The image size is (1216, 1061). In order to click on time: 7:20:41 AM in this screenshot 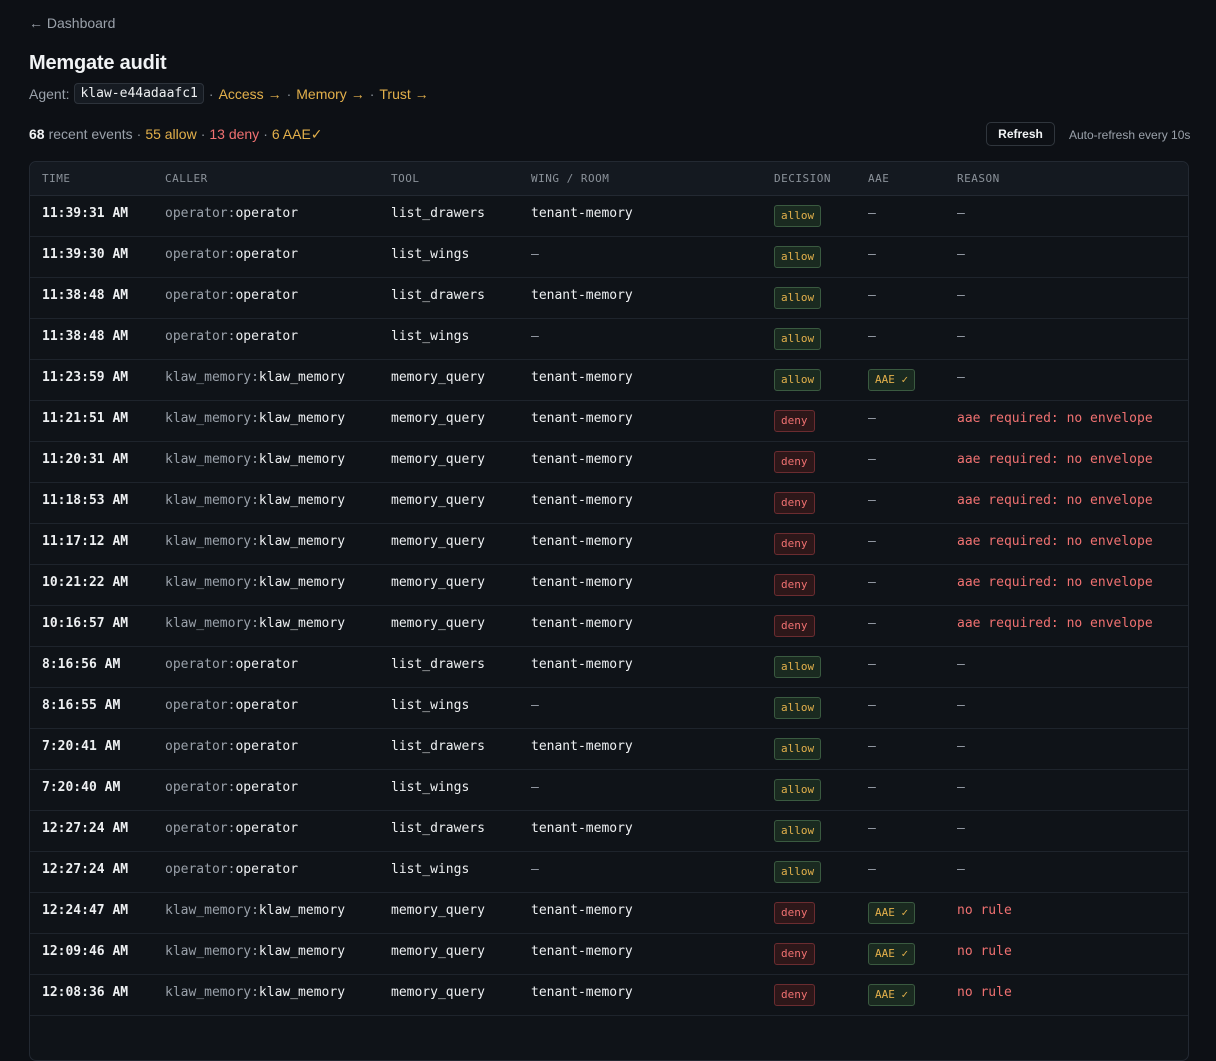, I will do `click(81, 746)`.